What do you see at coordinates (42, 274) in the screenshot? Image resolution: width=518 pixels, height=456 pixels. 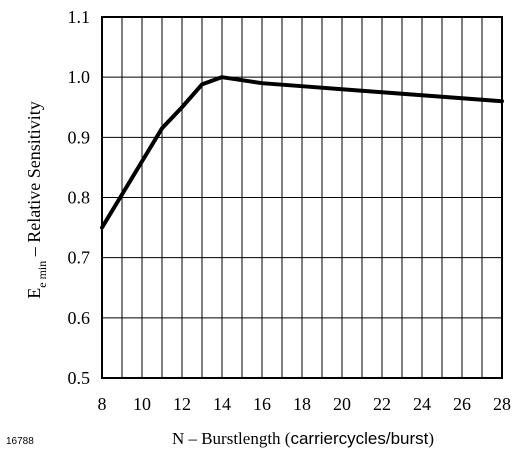 I see `y-axis-label-subscript: e min` at bounding box center [42, 274].